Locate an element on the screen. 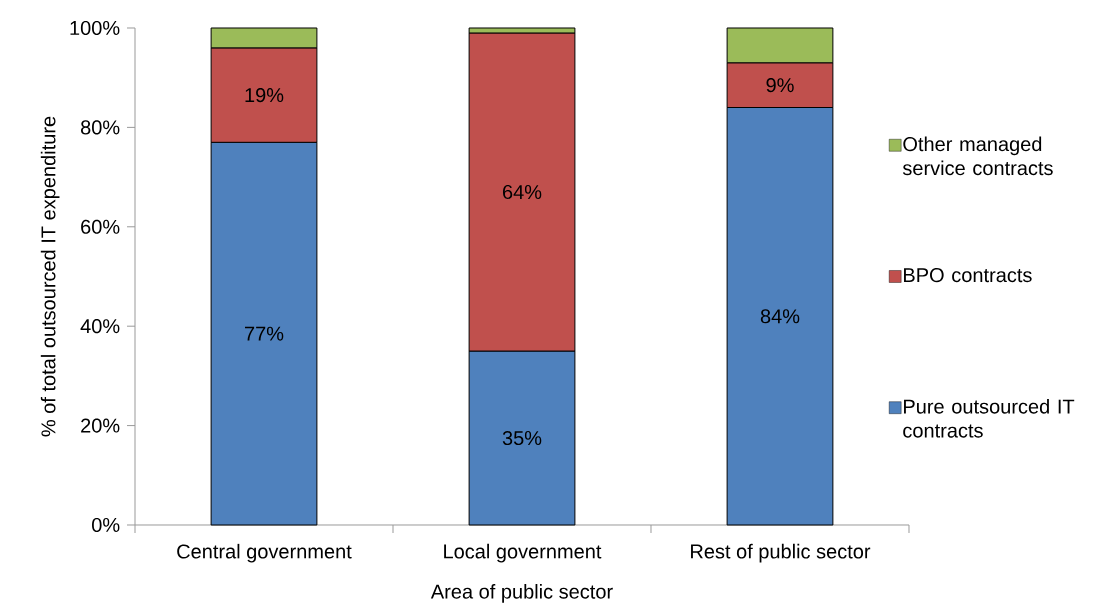 This screenshot has height=609, width=1109. data-label: 77% is located at coordinates (264, 333).